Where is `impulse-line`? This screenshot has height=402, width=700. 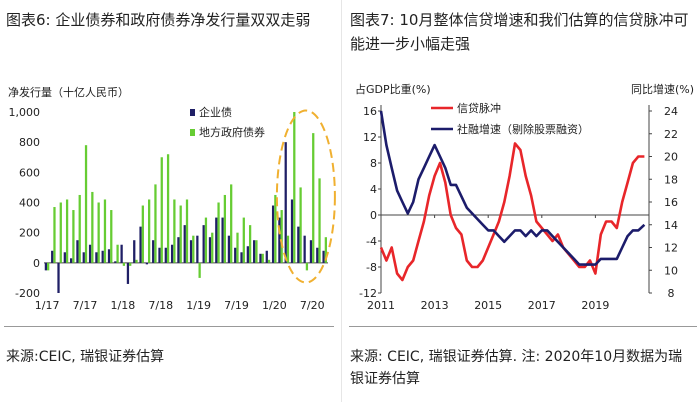
impulse-line is located at coordinates (512, 212).